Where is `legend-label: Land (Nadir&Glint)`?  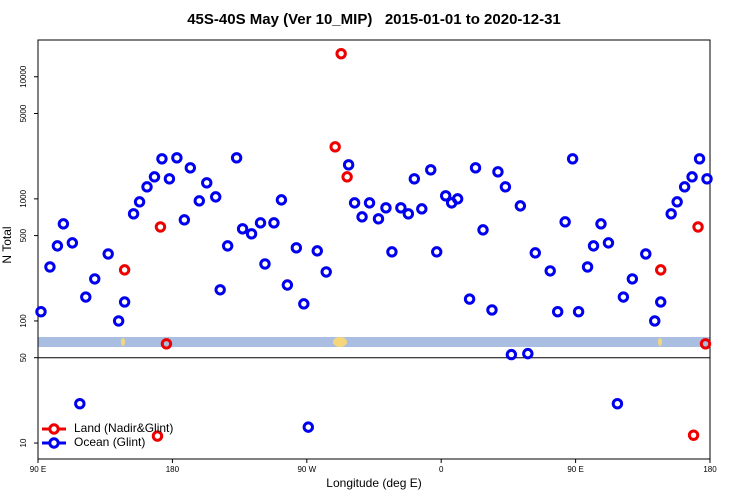
legend-label: Land (Nadir&Glint) is located at coordinates (123, 428).